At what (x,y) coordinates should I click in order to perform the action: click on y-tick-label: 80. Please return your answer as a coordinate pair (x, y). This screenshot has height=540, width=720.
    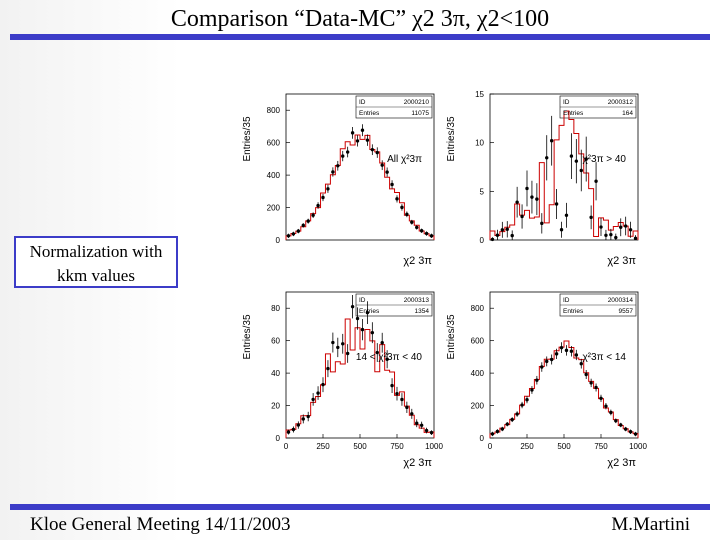
    Looking at the image, I should click on (275, 308).